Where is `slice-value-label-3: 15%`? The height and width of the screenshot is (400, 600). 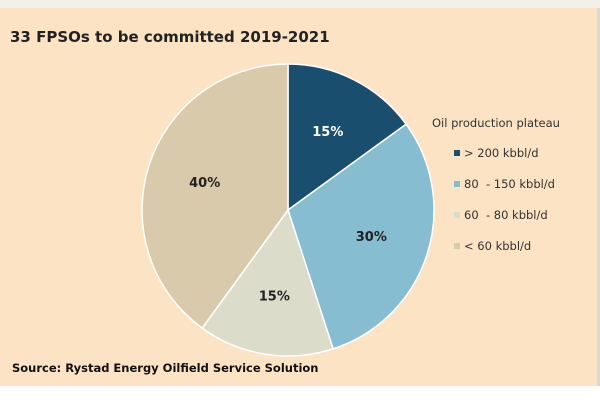
slice-value-label-3: 15% is located at coordinates (274, 297).